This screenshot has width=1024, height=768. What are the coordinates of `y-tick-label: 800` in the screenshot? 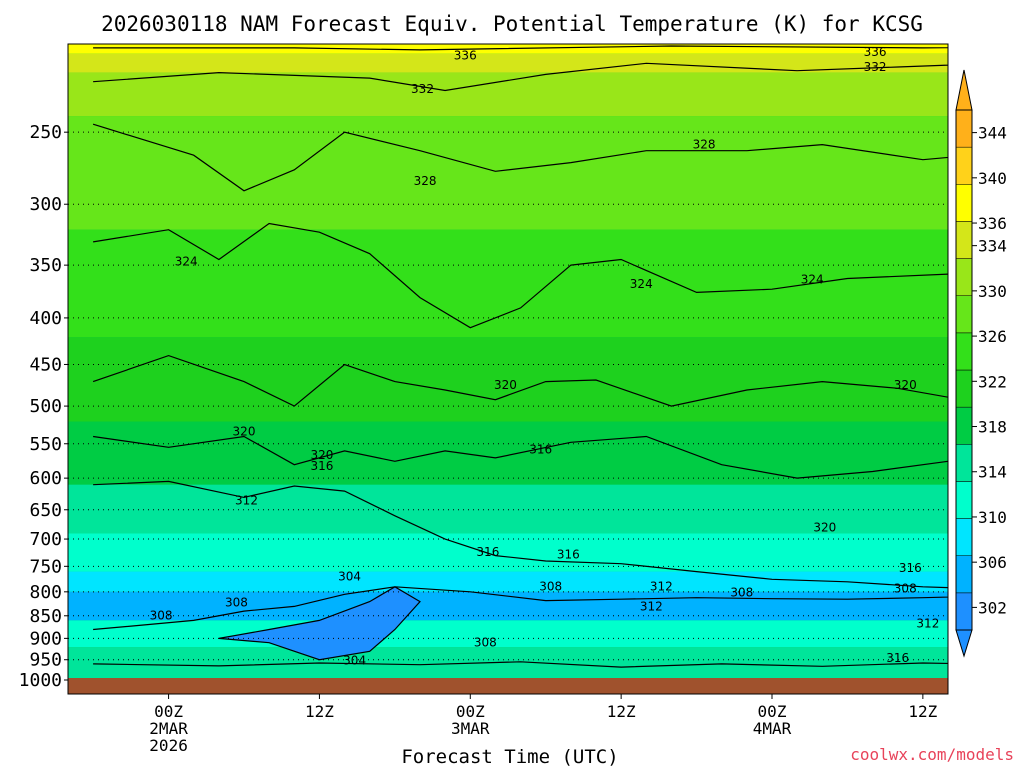 It's located at (45, 592).